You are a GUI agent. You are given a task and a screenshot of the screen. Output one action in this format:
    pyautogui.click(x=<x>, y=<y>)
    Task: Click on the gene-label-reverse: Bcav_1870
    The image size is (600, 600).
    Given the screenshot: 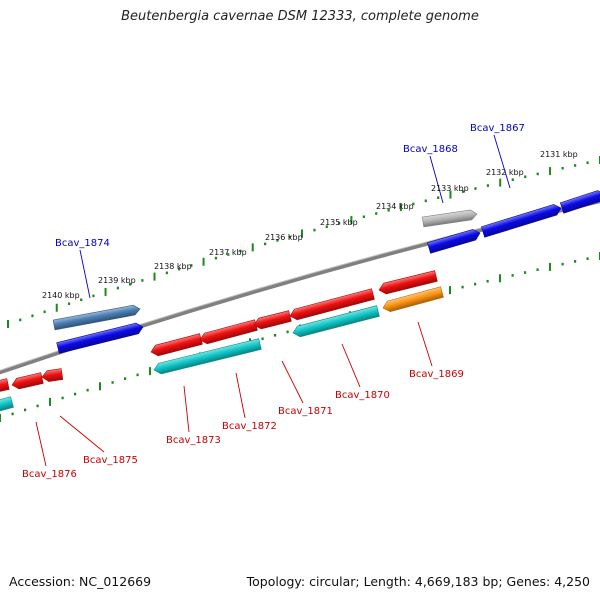 What is the action you would take?
    pyautogui.click(x=362, y=395)
    